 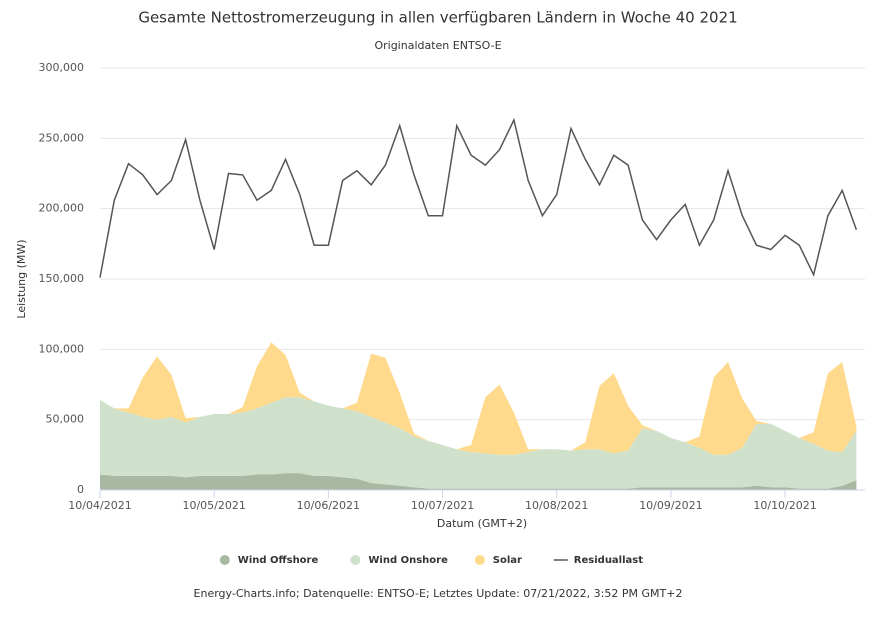 I want to click on x-tick-label: 10/08/2021, so click(x=556, y=505).